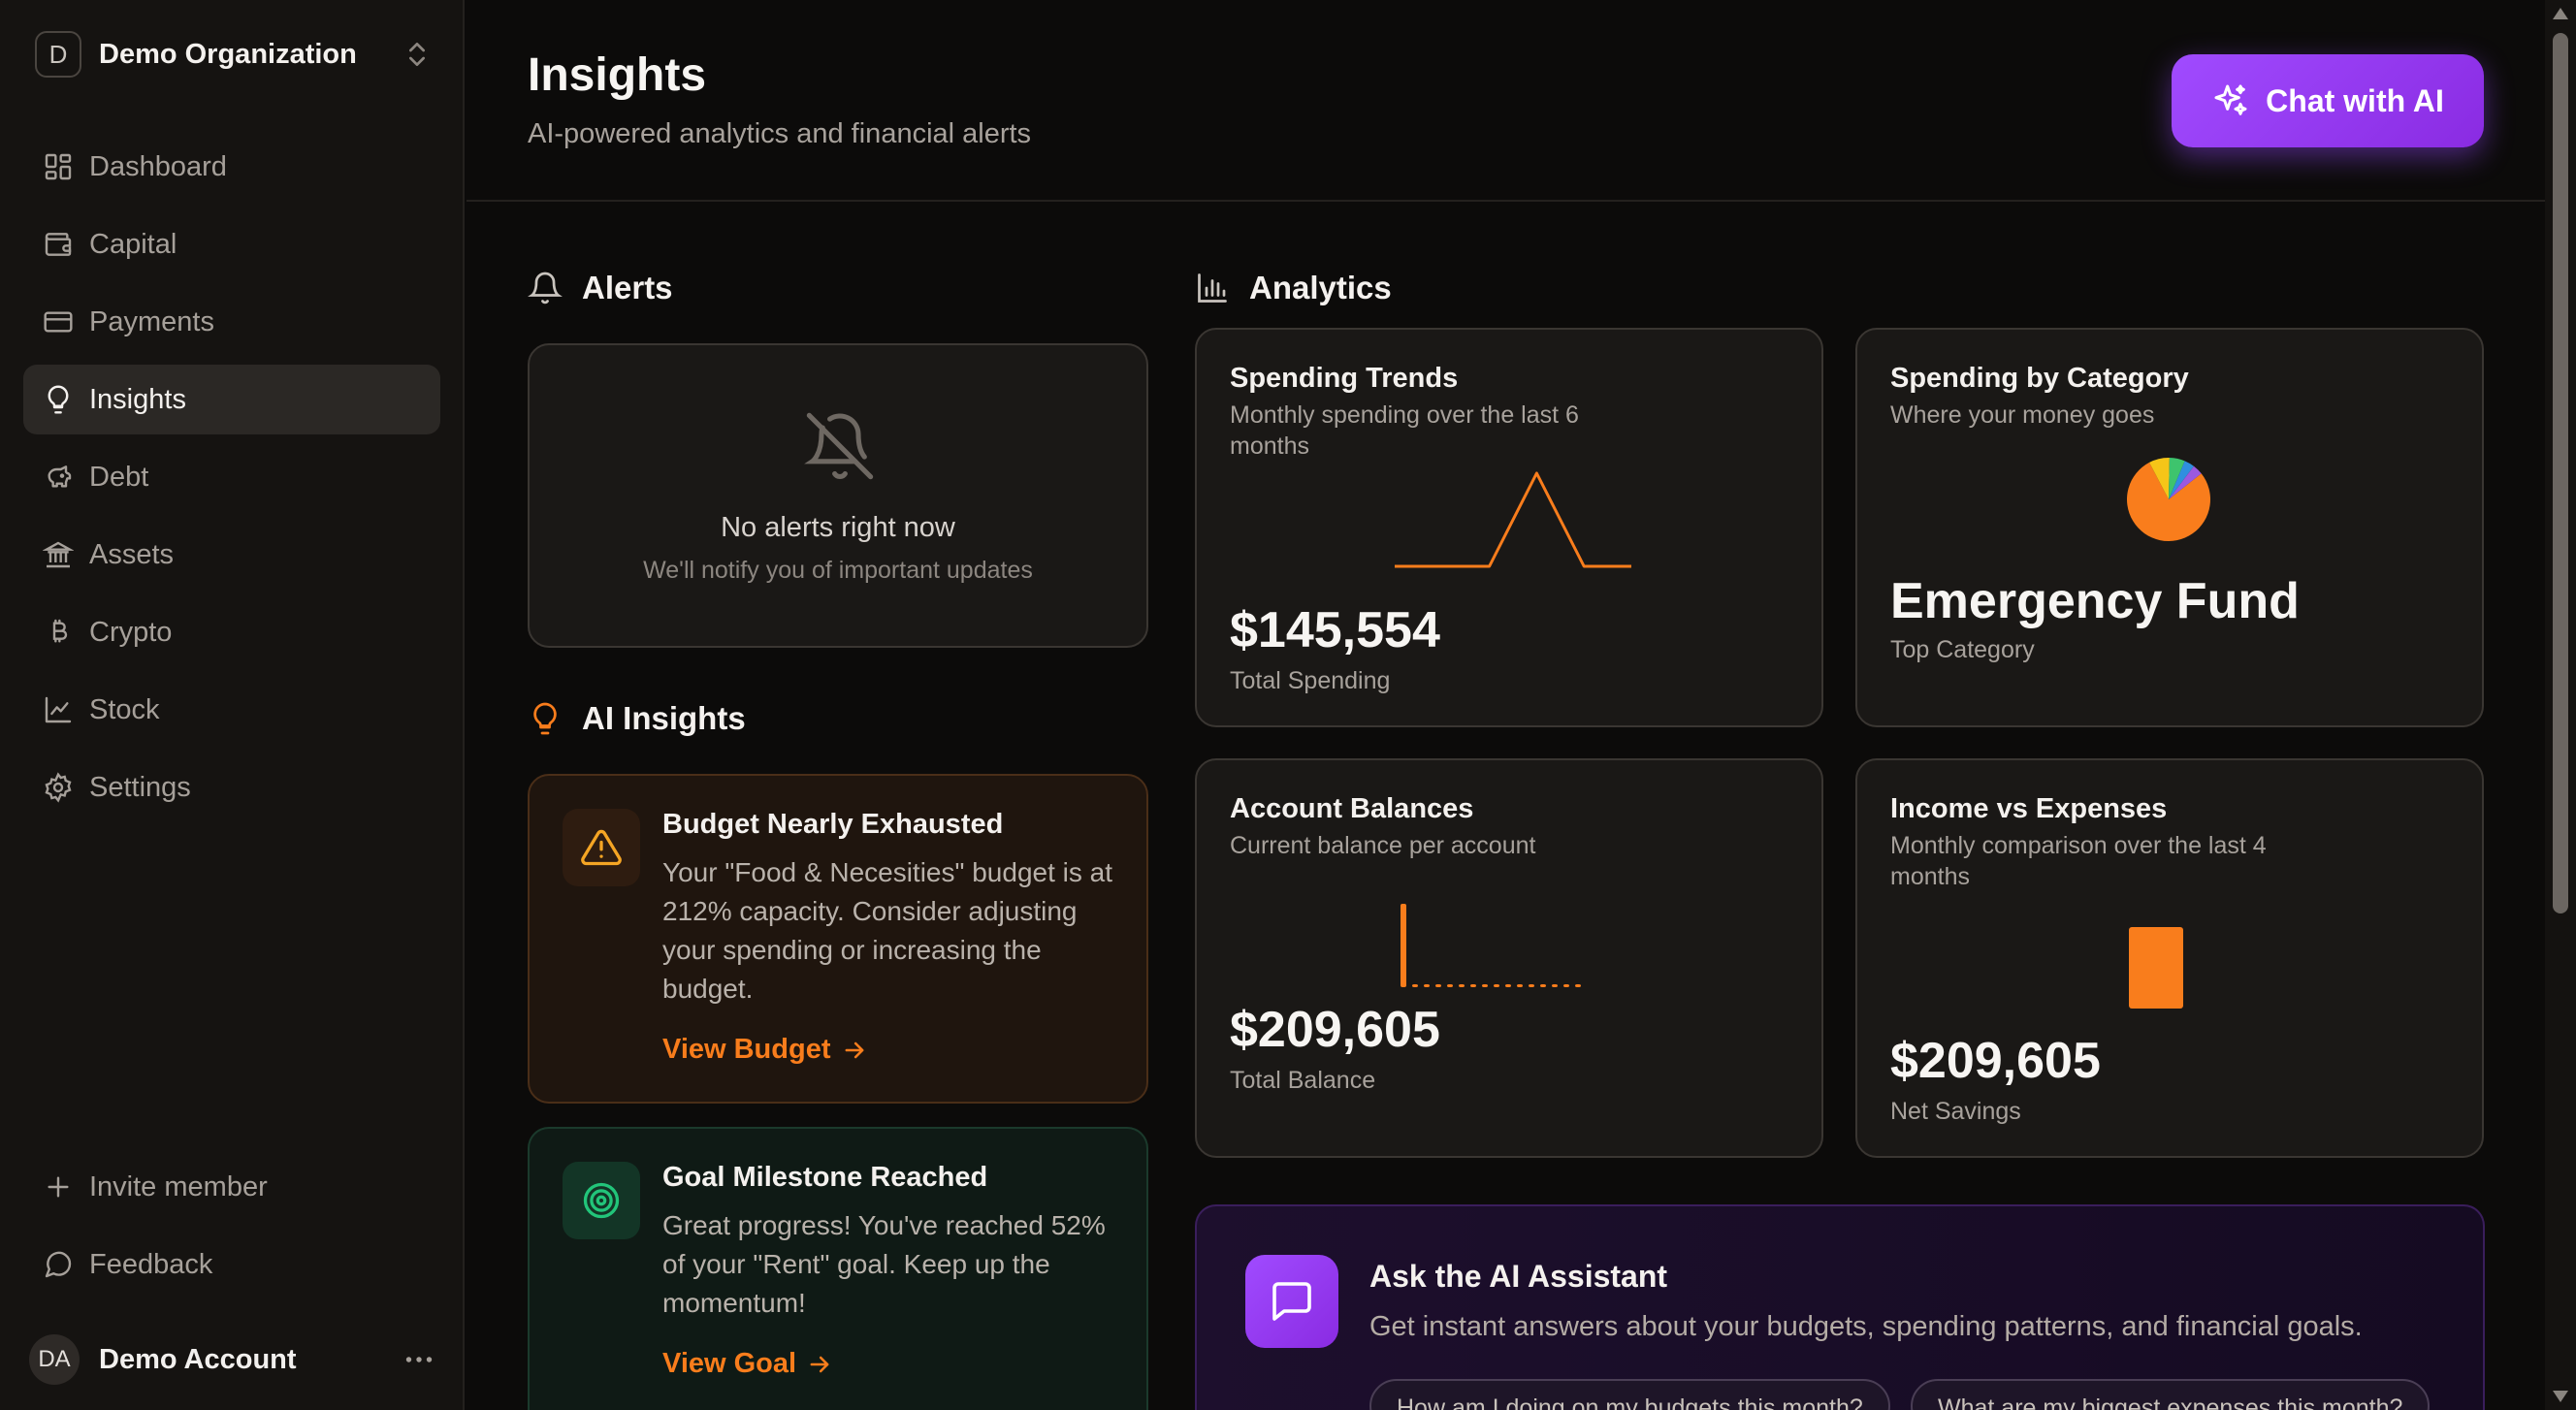  I want to click on chevron-up-down-icon, so click(417, 55).